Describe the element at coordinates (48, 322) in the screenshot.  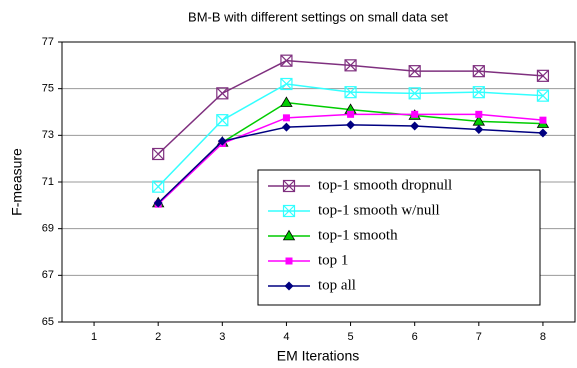
I see `y-tick-label: 65` at that location.